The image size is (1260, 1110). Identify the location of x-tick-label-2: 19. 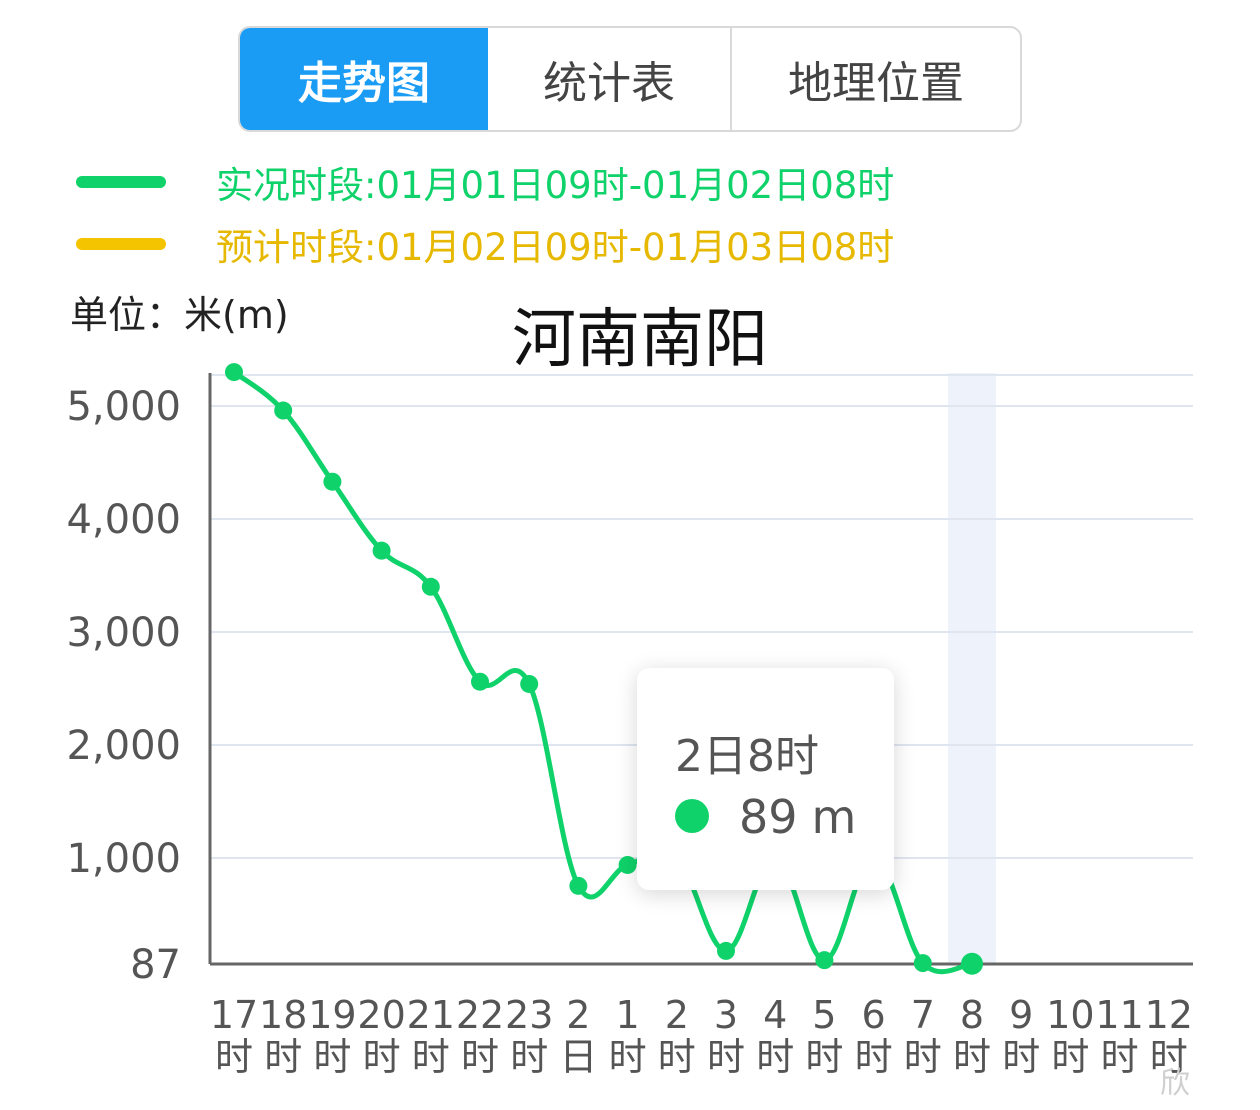
(332, 1015).